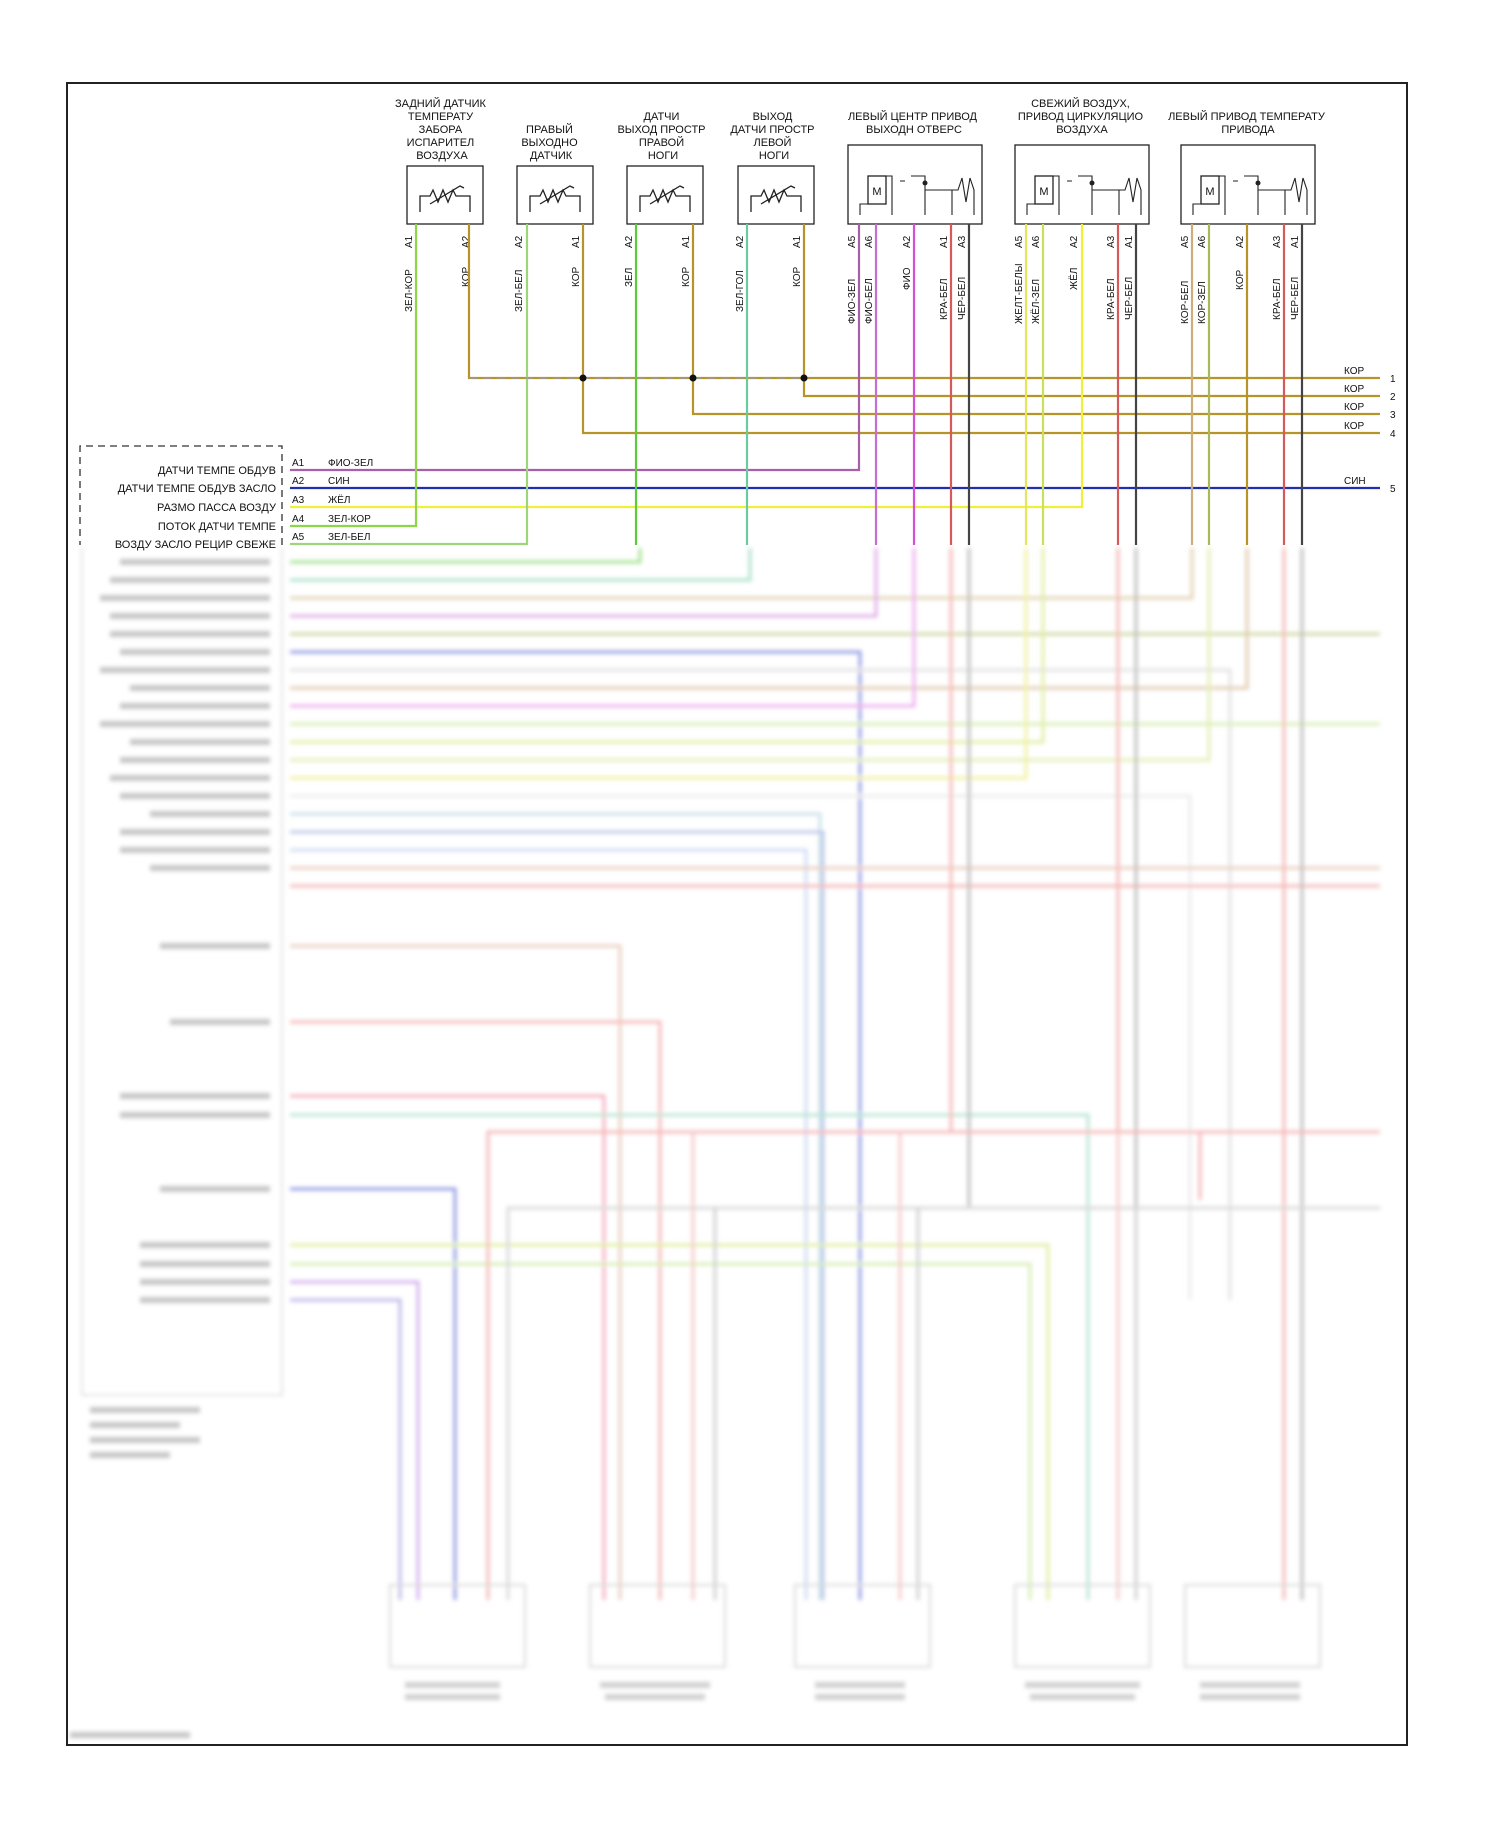 The image size is (1500, 1828). What do you see at coordinates (610, 195) in the screenshot?
I see `sensor-boxes` at bounding box center [610, 195].